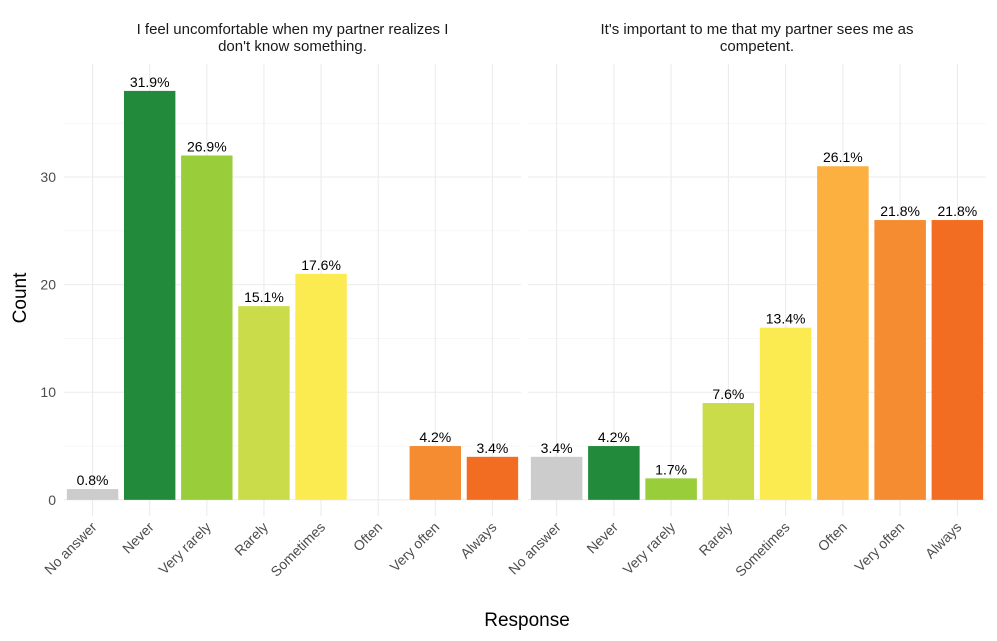  I want to click on data-label: 17.6%, so click(321, 265).